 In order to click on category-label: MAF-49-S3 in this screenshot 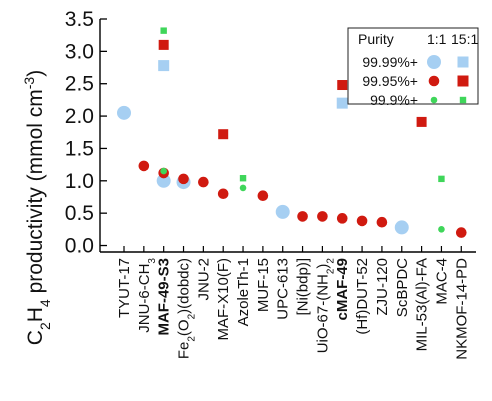, I will do `click(164, 297)`.